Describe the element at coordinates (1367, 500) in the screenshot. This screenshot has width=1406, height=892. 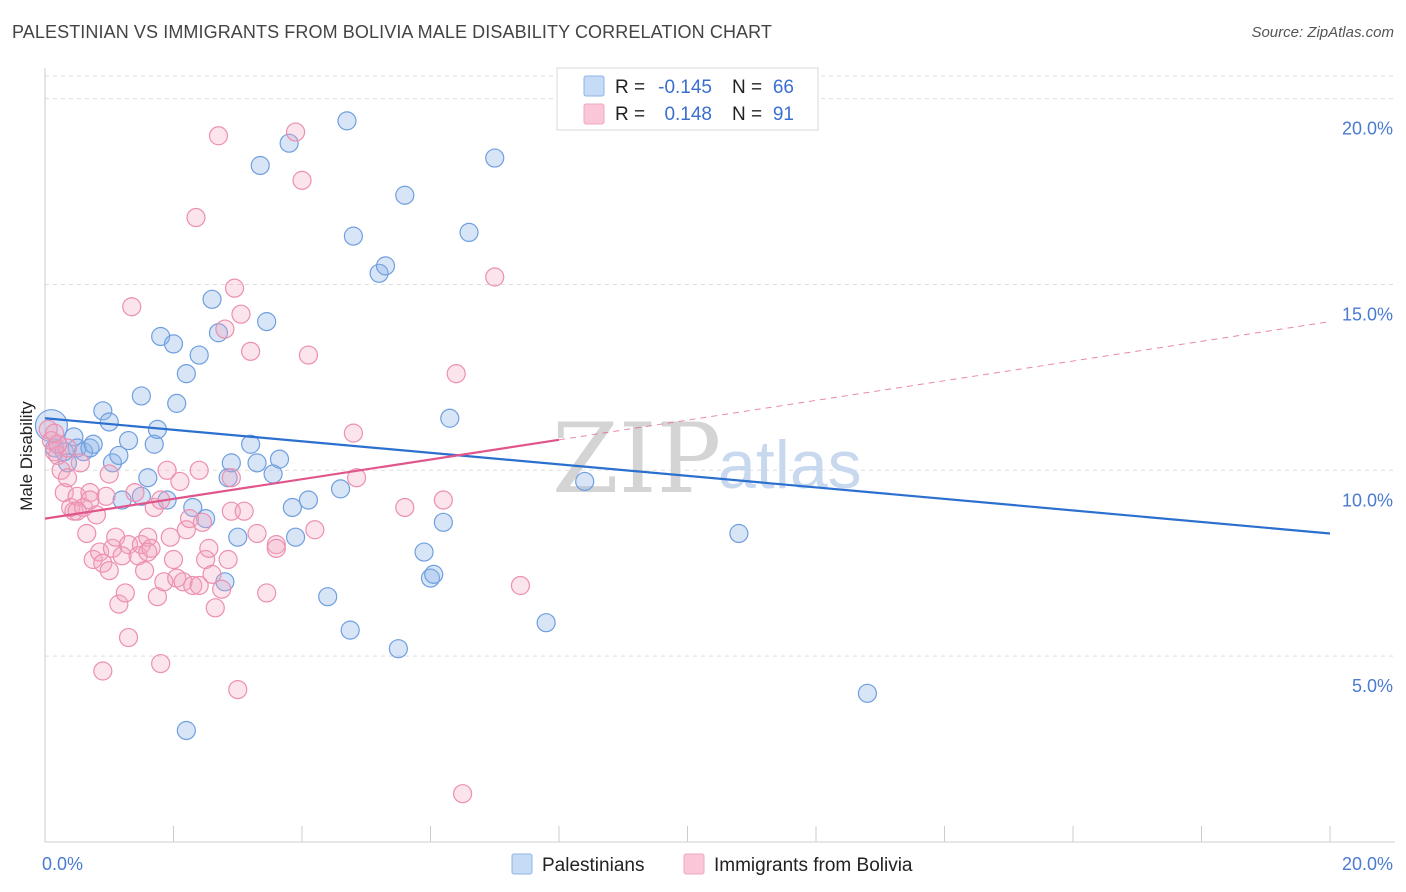
I see `y-tick-1: 10.0%` at that location.